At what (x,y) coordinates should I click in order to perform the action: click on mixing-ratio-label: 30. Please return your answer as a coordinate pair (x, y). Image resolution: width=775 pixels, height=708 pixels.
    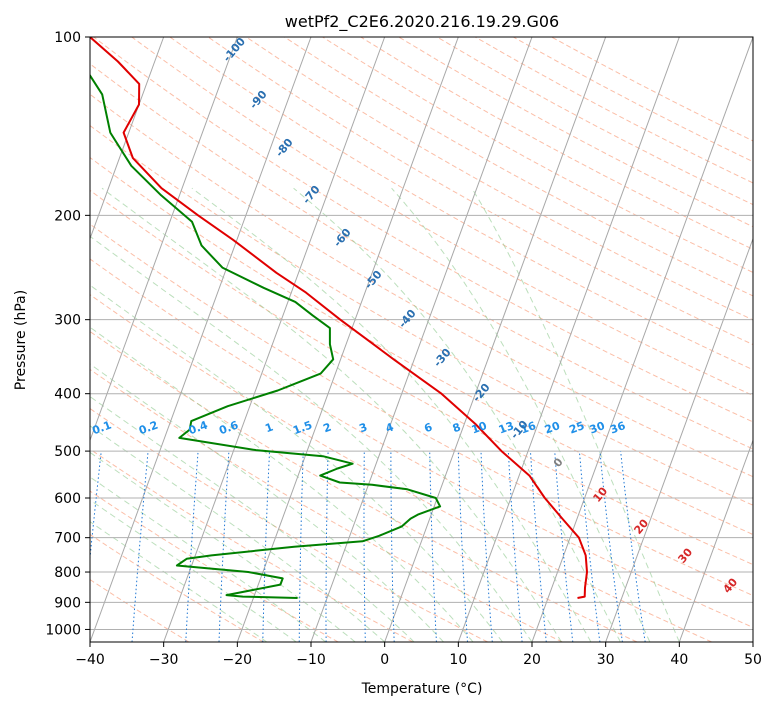
    Looking at the image, I should click on (597, 428).